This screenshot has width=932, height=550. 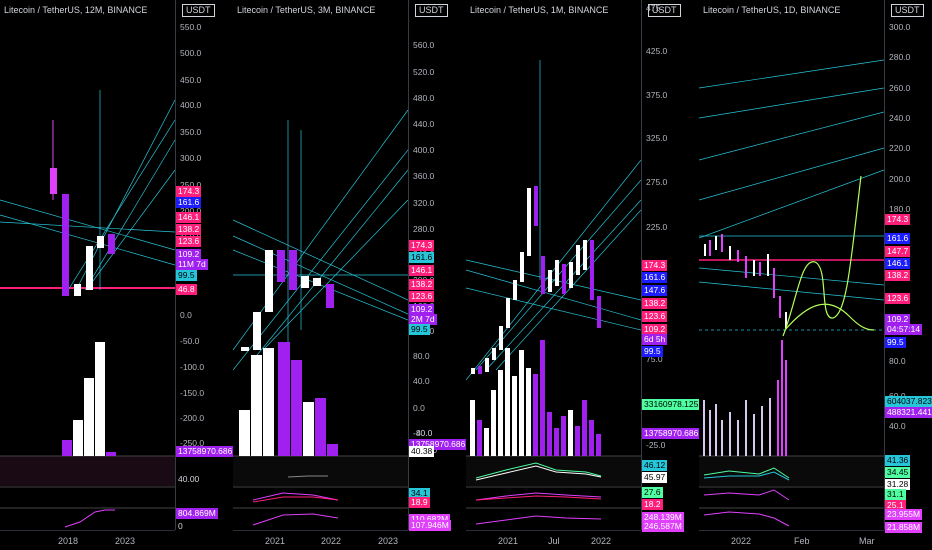 I want to click on price-tick: 550.0, so click(x=191, y=27).